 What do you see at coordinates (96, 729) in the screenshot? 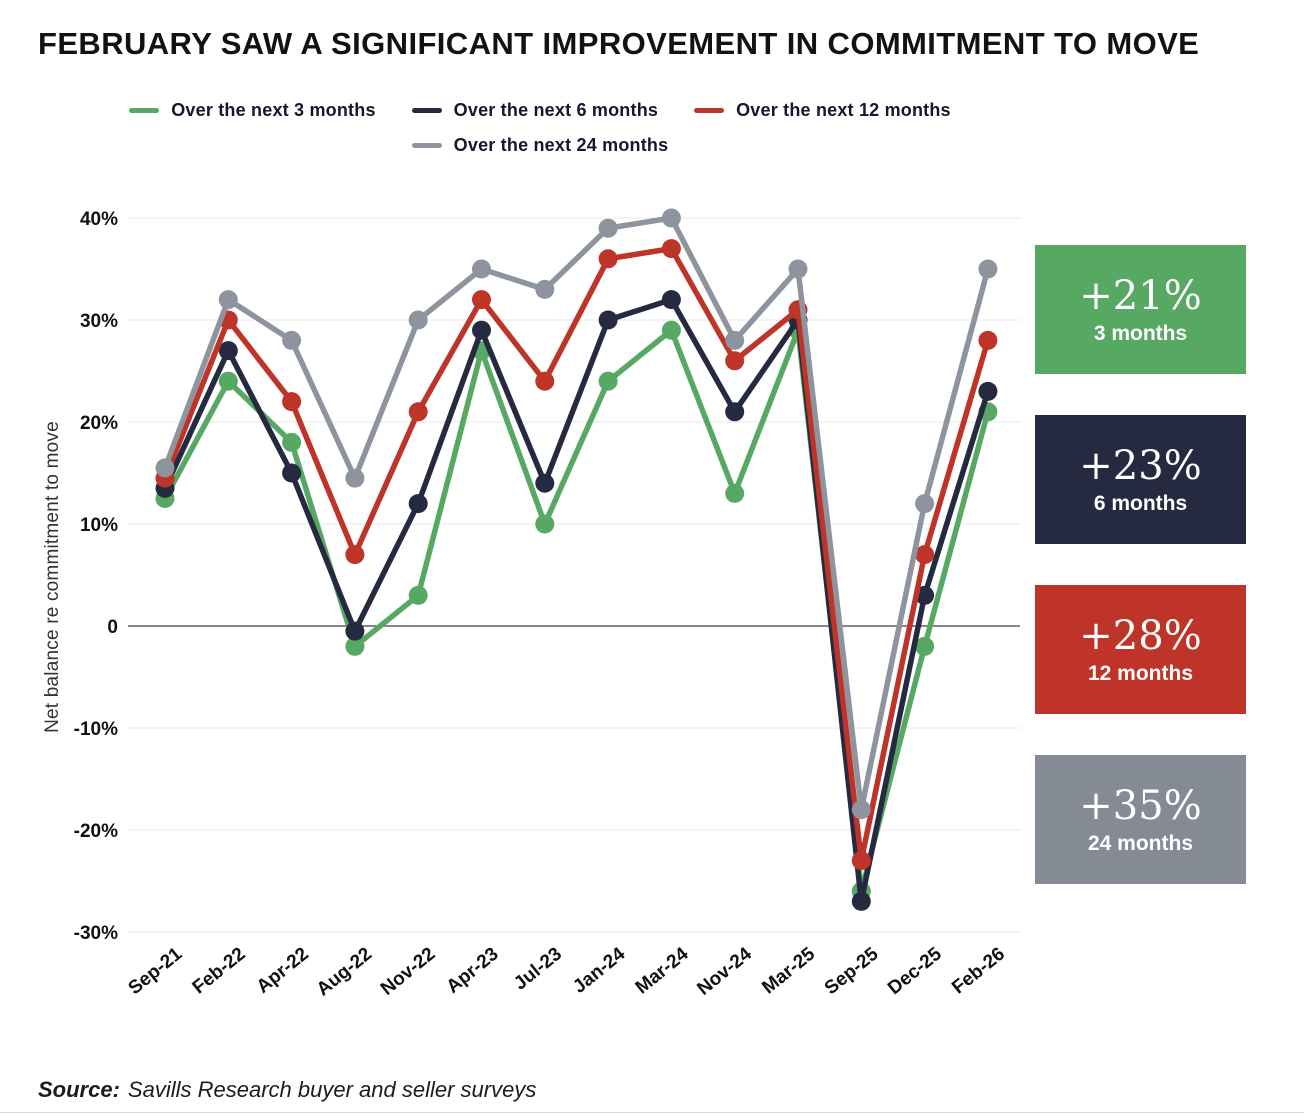
I see `y-tick-label: -10%` at bounding box center [96, 729].